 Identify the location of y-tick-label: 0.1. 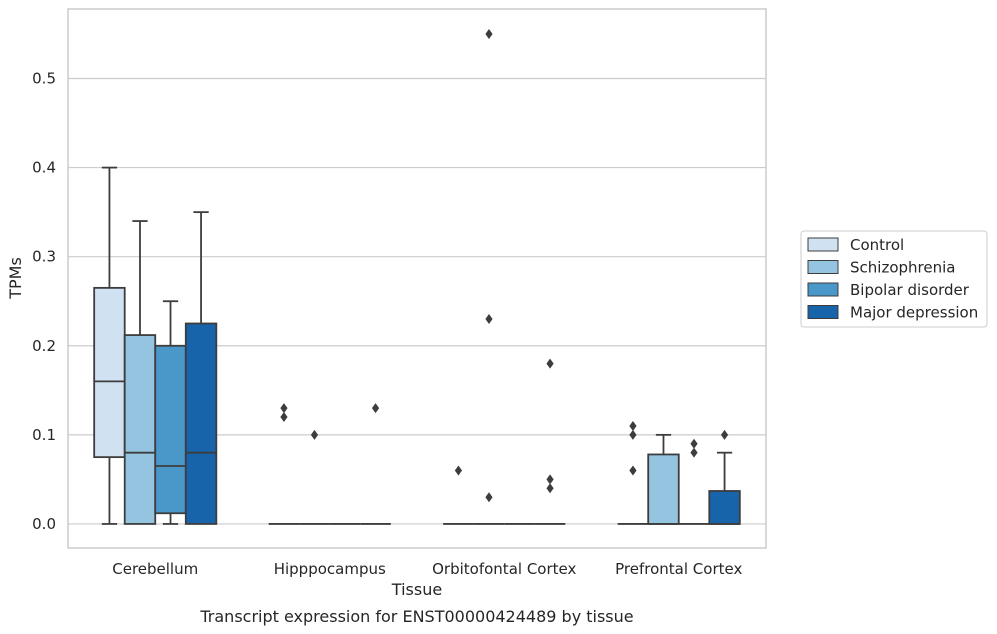
(44, 435).